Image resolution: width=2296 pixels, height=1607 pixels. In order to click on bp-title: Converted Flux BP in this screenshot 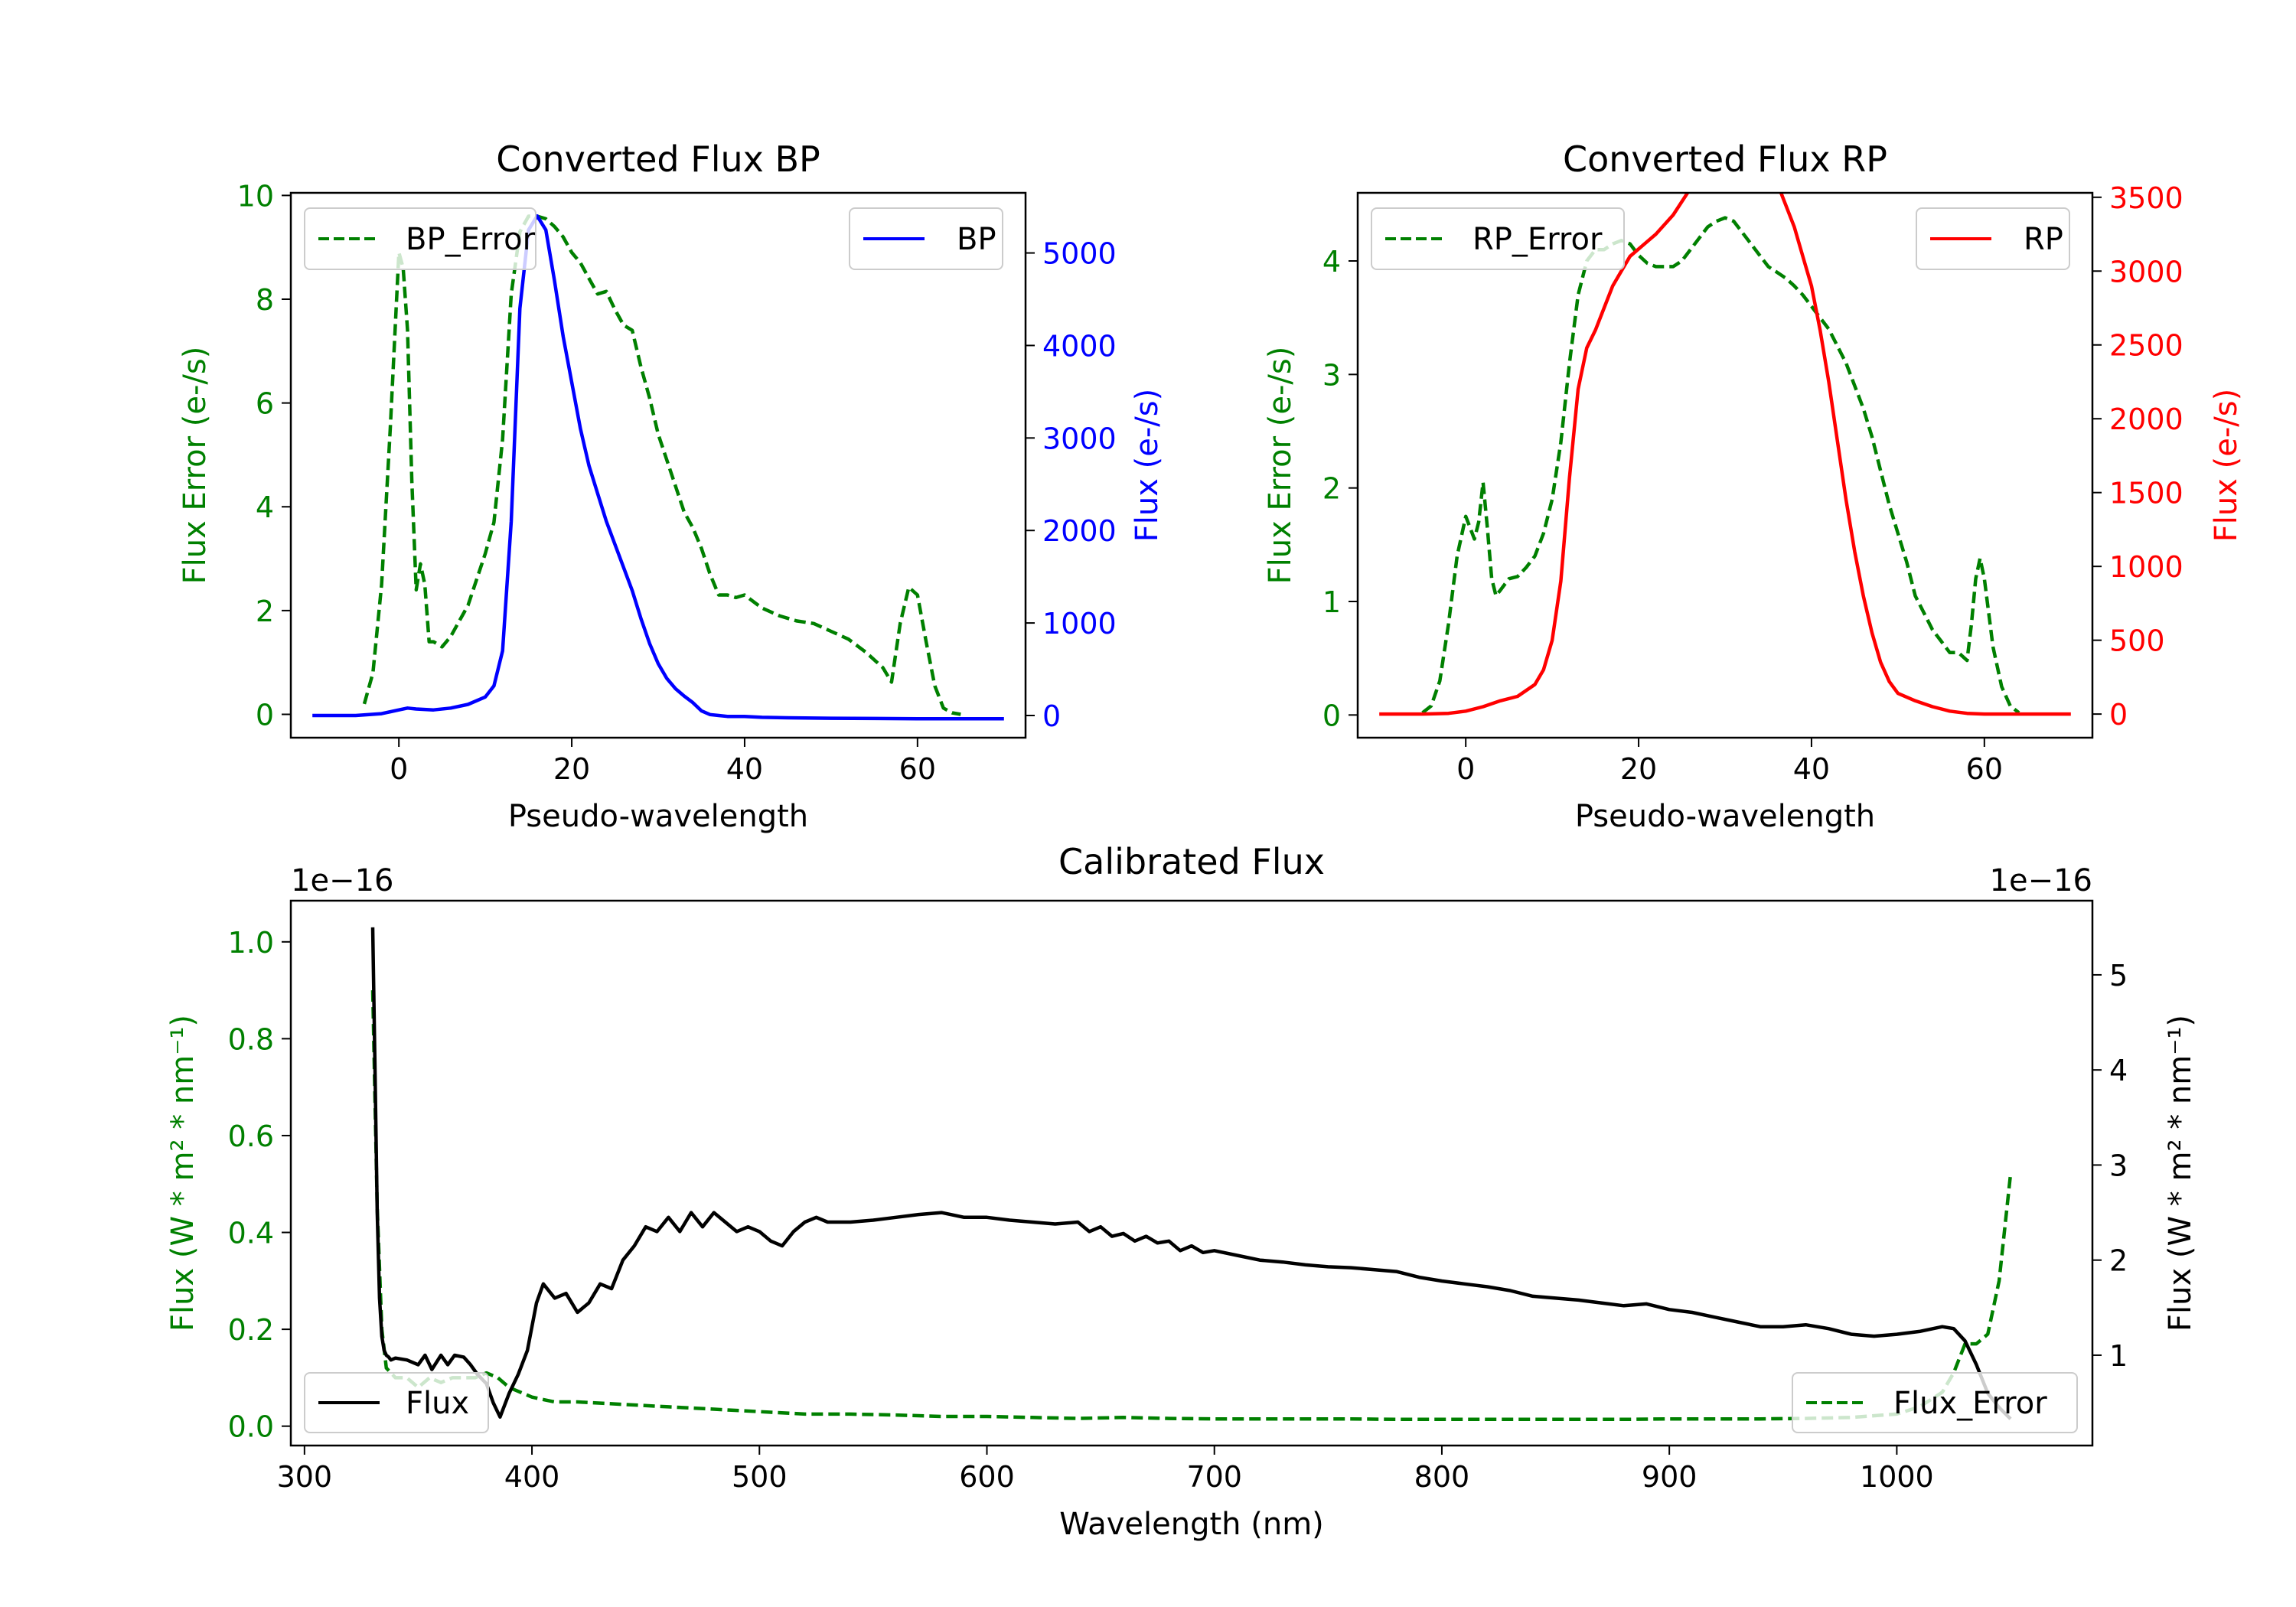, I will do `click(658, 159)`.